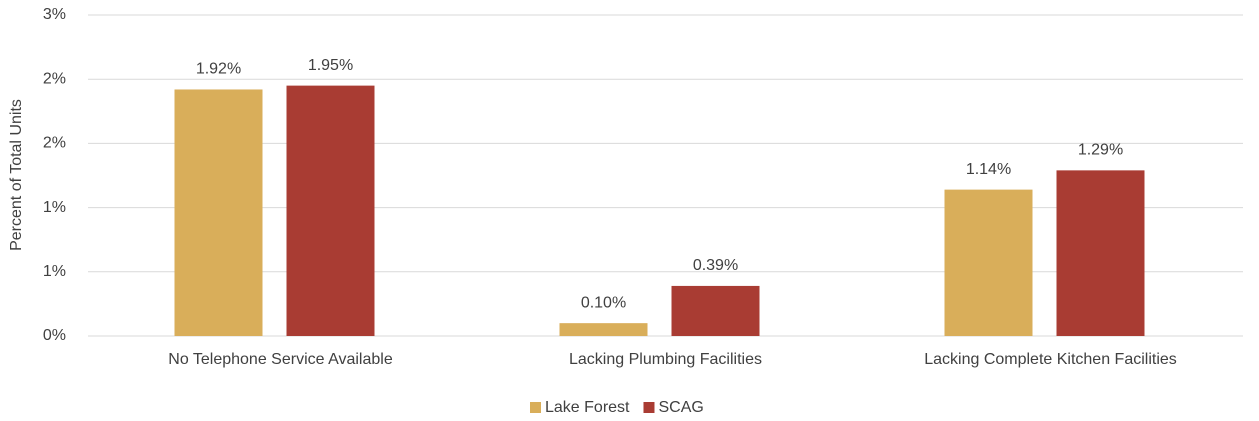 This screenshot has height=421, width=1259. I want to click on value-label: 0.39%, so click(715, 265).